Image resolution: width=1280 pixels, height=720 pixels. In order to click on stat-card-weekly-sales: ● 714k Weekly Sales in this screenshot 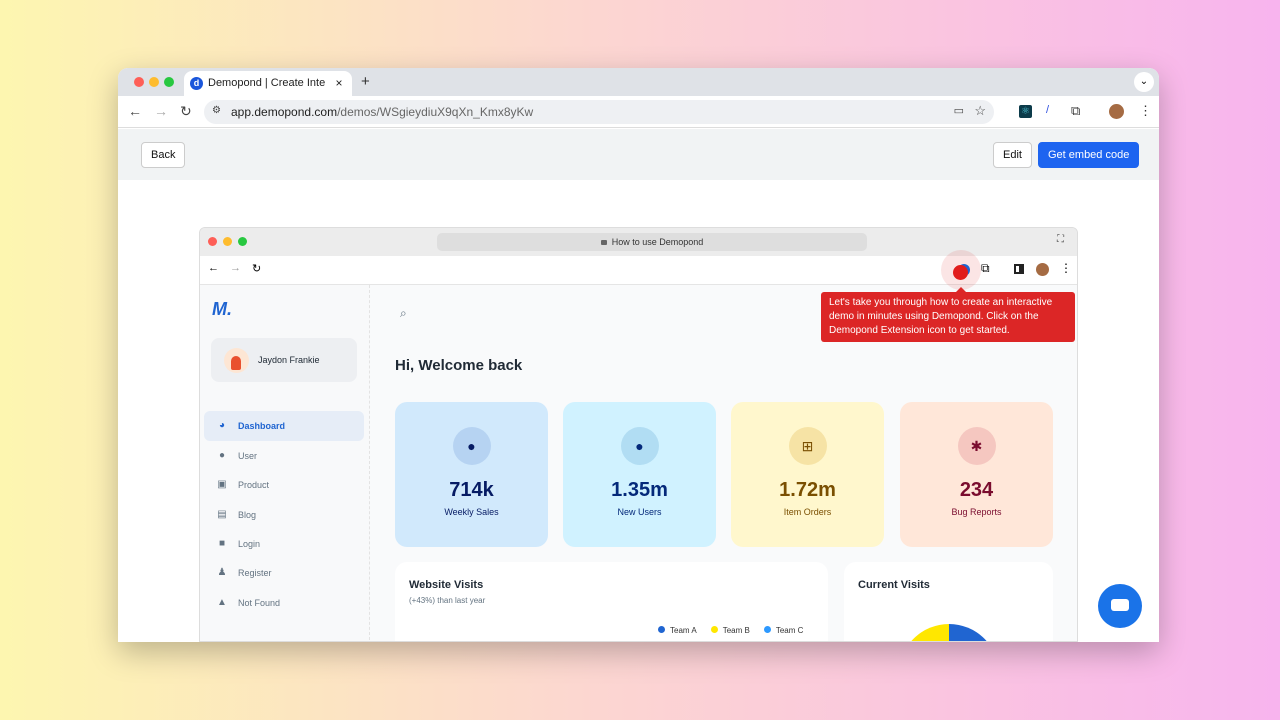, I will do `click(471, 474)`.